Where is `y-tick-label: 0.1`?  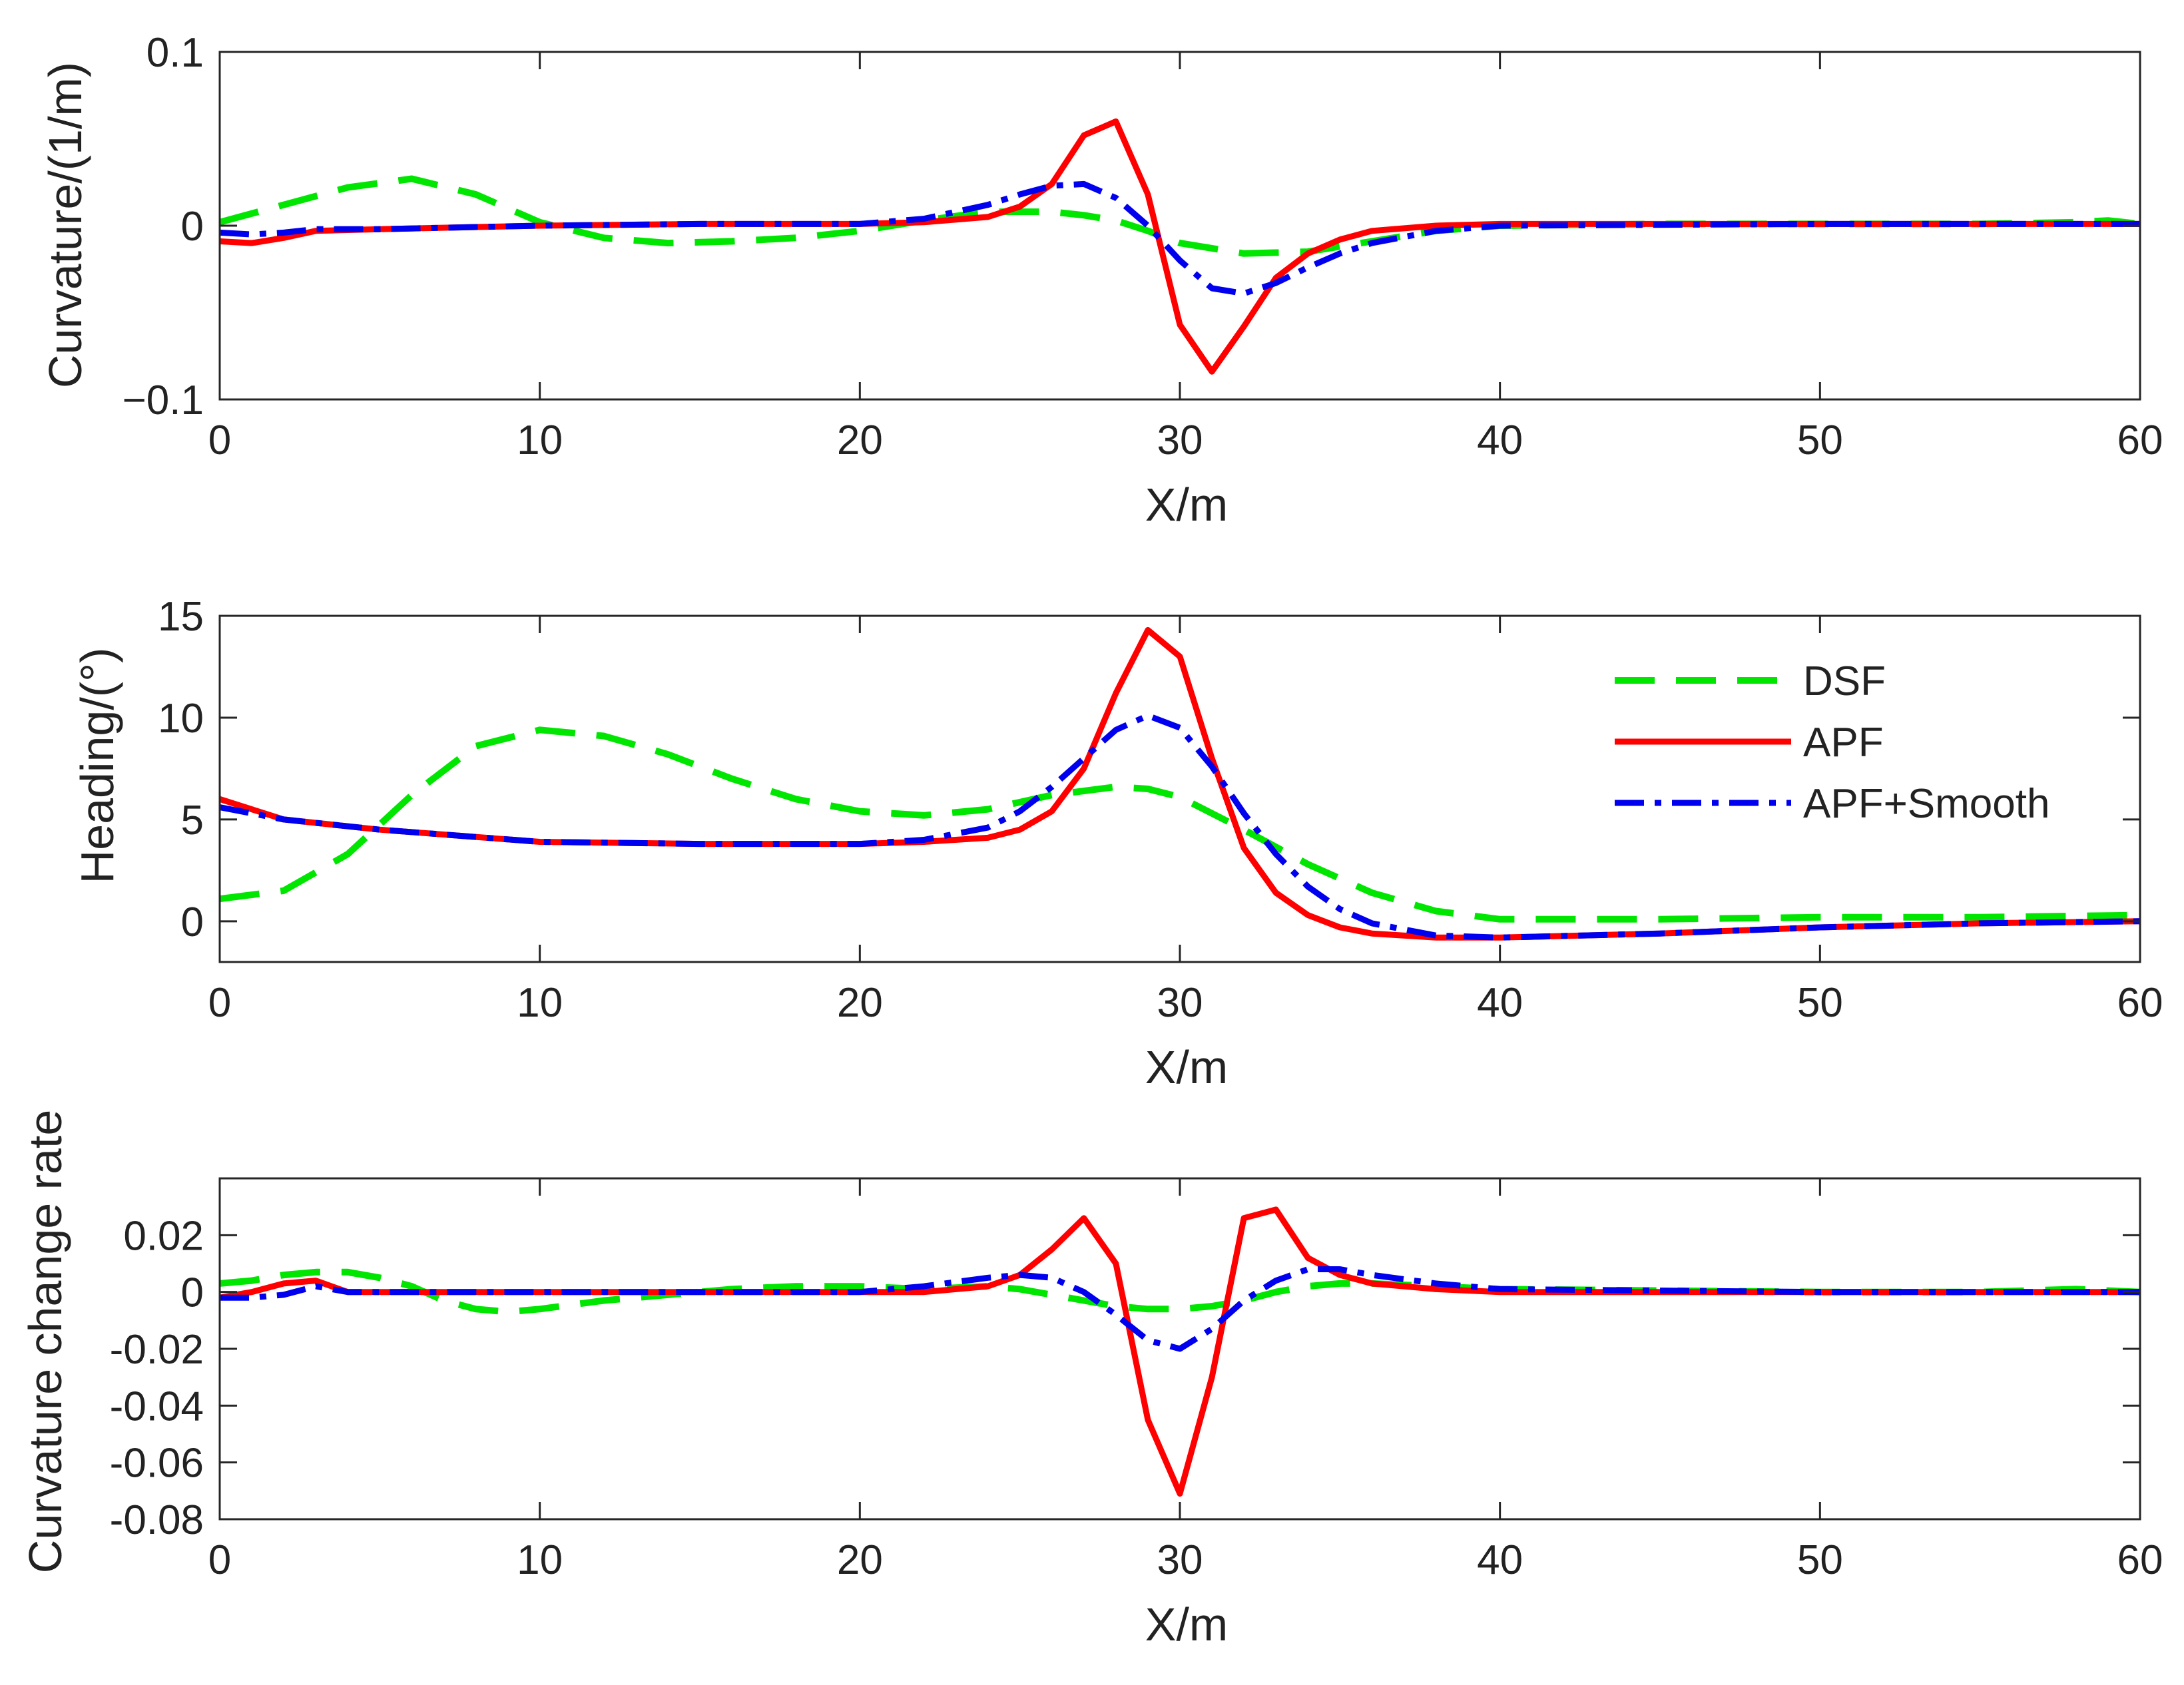
y-tick-label: 0.1 is located at coordinates (175, 53).